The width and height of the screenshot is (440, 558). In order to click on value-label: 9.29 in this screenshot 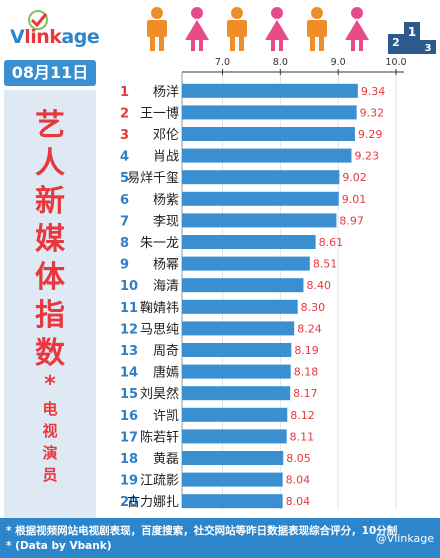, I will do `click(370, 134)`.